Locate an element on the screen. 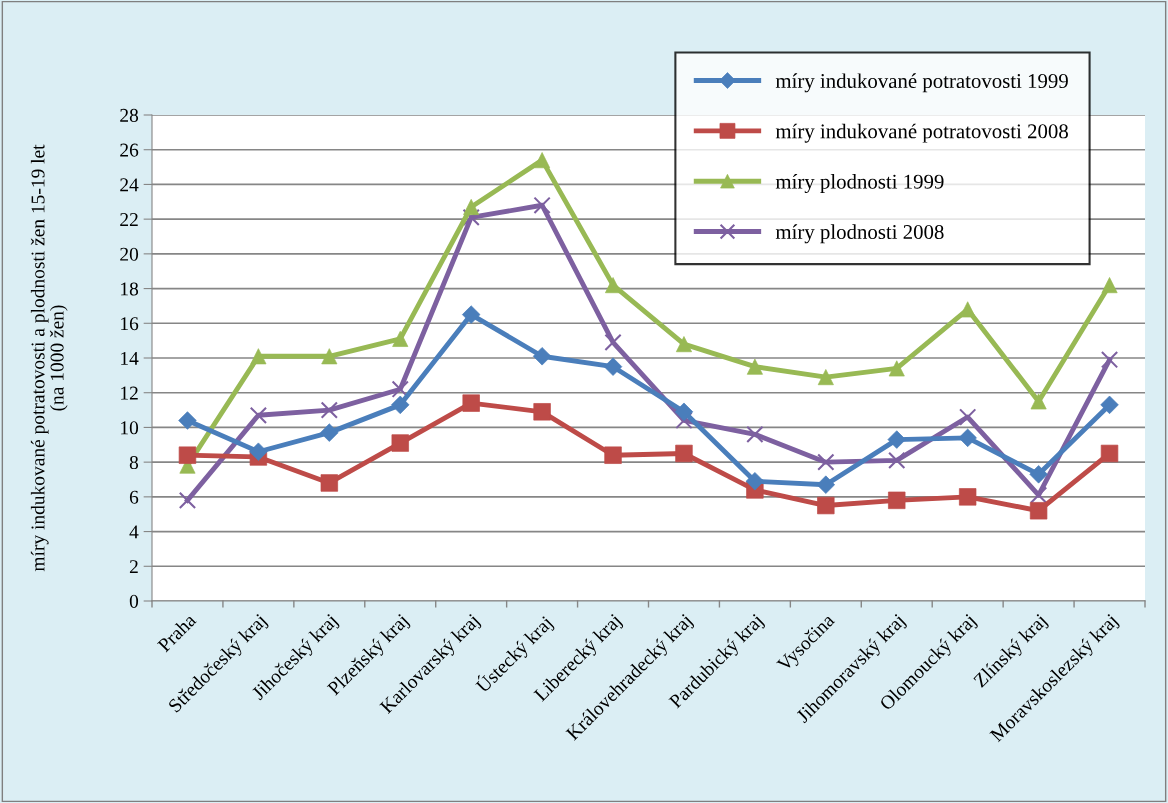  y-tick-label: 12 is located at coordinates (129, 393).